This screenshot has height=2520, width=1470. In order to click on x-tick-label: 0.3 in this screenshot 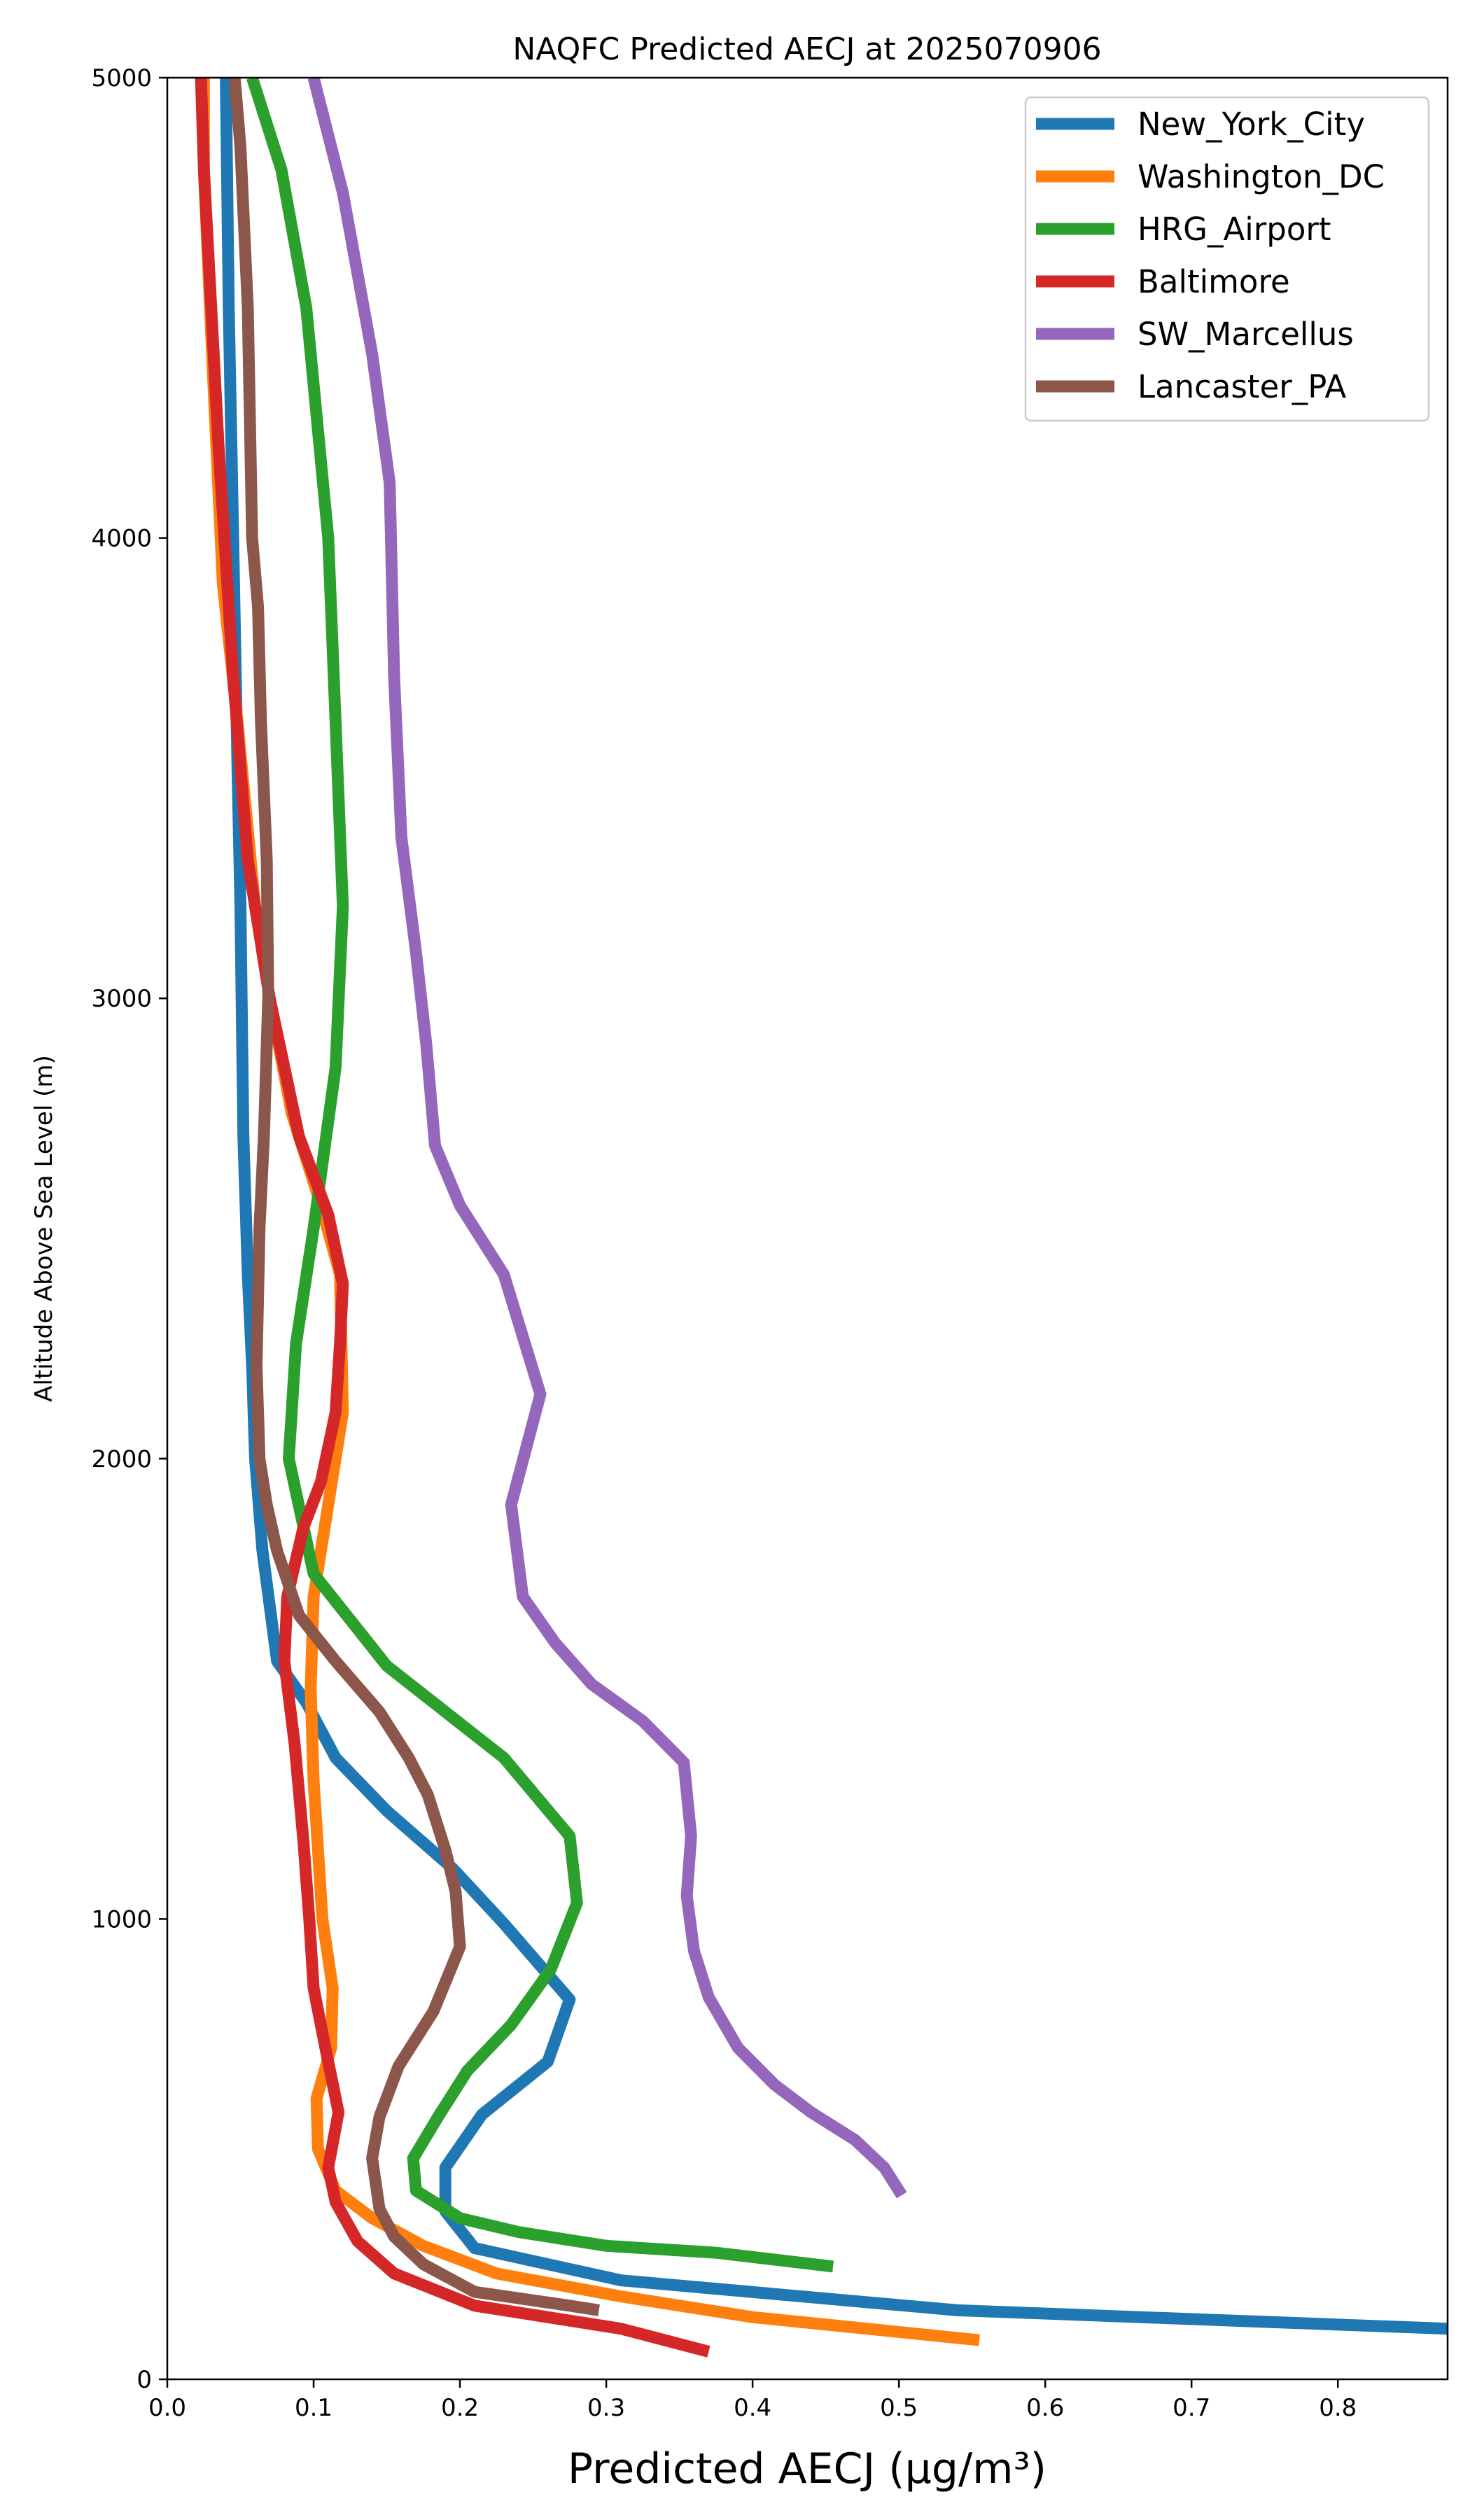, I will do `click(606, 2408)`.